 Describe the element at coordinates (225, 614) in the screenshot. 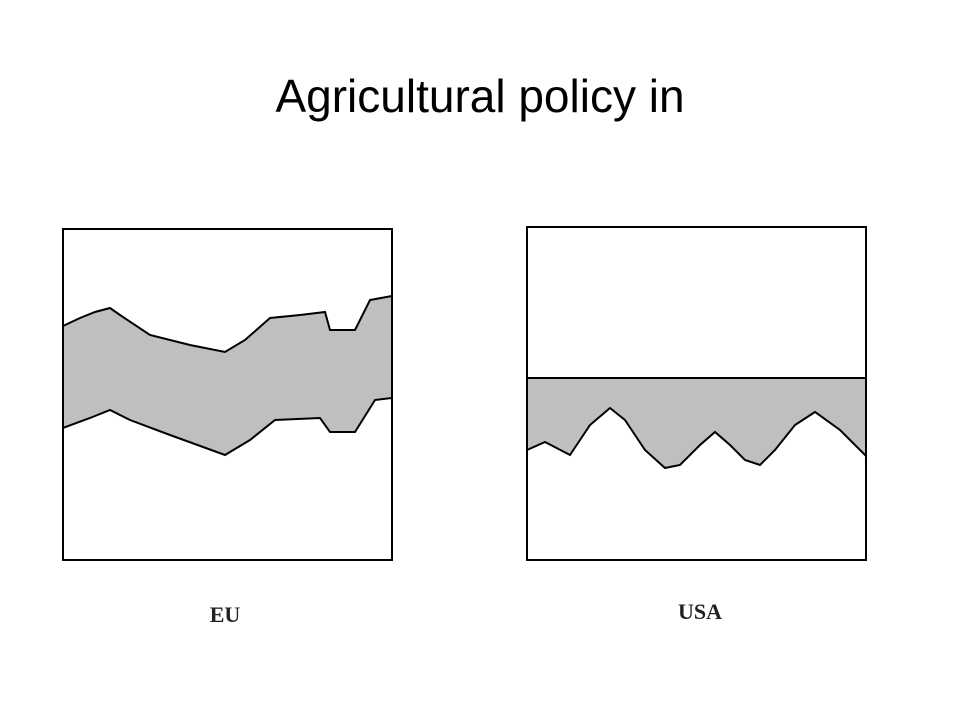

I see `eu-label: EU` at that location.